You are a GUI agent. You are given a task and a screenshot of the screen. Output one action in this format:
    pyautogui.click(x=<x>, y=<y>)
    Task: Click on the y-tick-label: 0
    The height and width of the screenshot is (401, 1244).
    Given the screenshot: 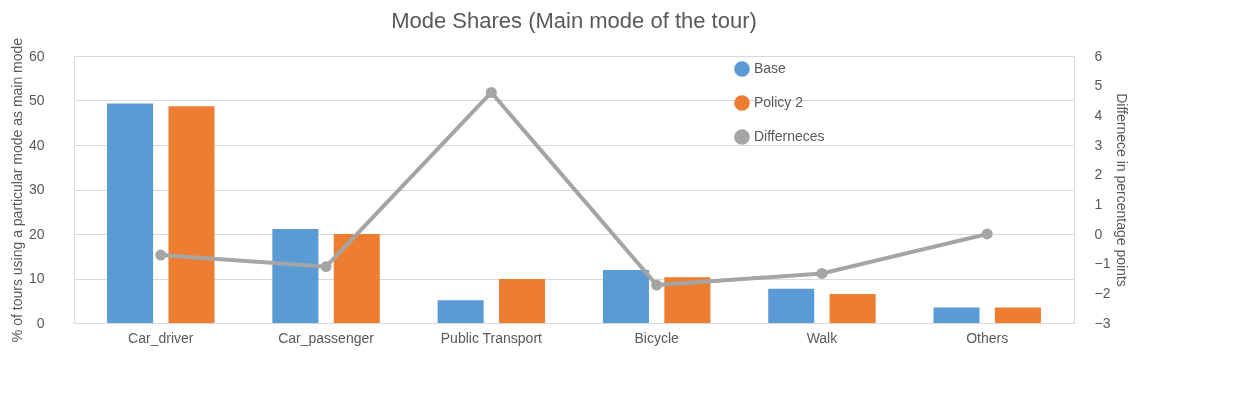 What is the action you would take?
    pyautogui.click(x=40, y=322)
    